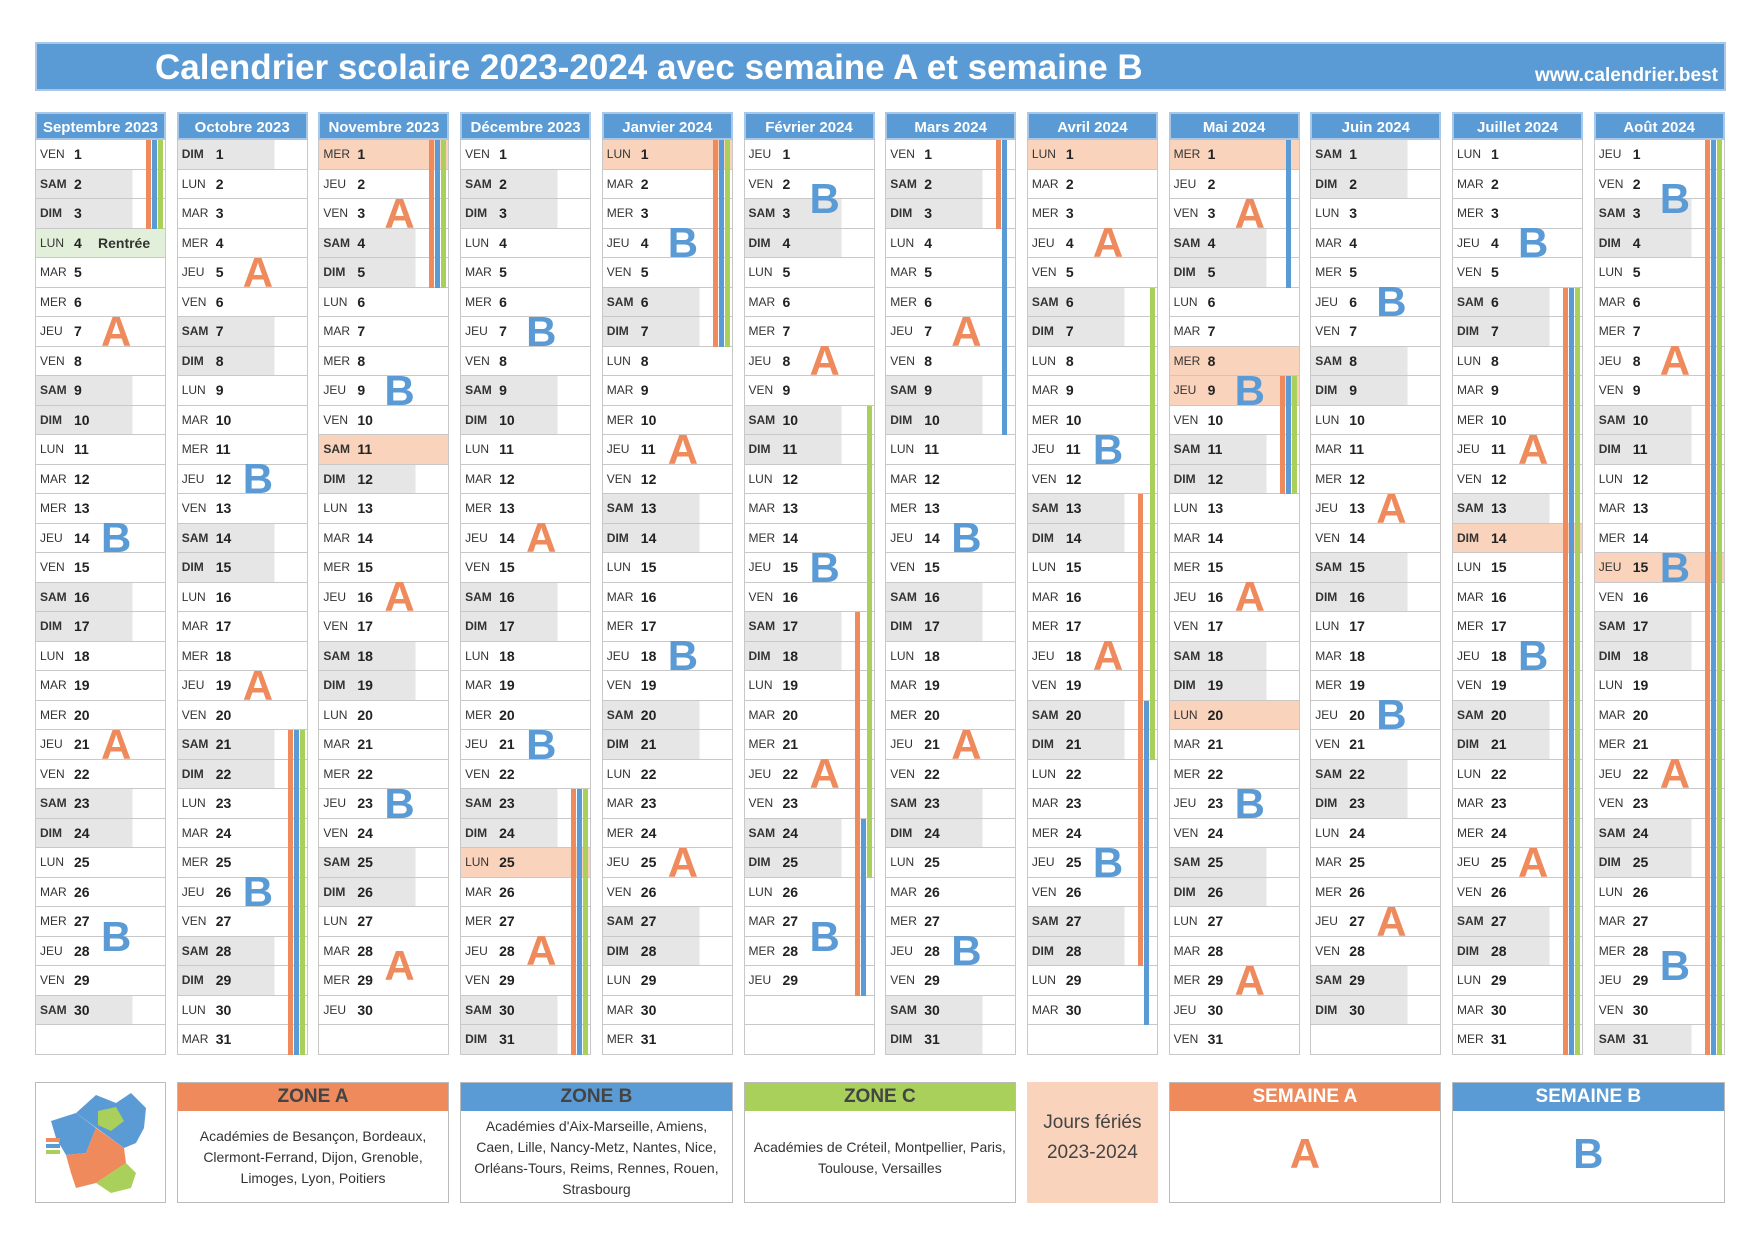 This screenshot has height=1240, width=1754. I want to click on day-number: 8, so click(1636, 360).